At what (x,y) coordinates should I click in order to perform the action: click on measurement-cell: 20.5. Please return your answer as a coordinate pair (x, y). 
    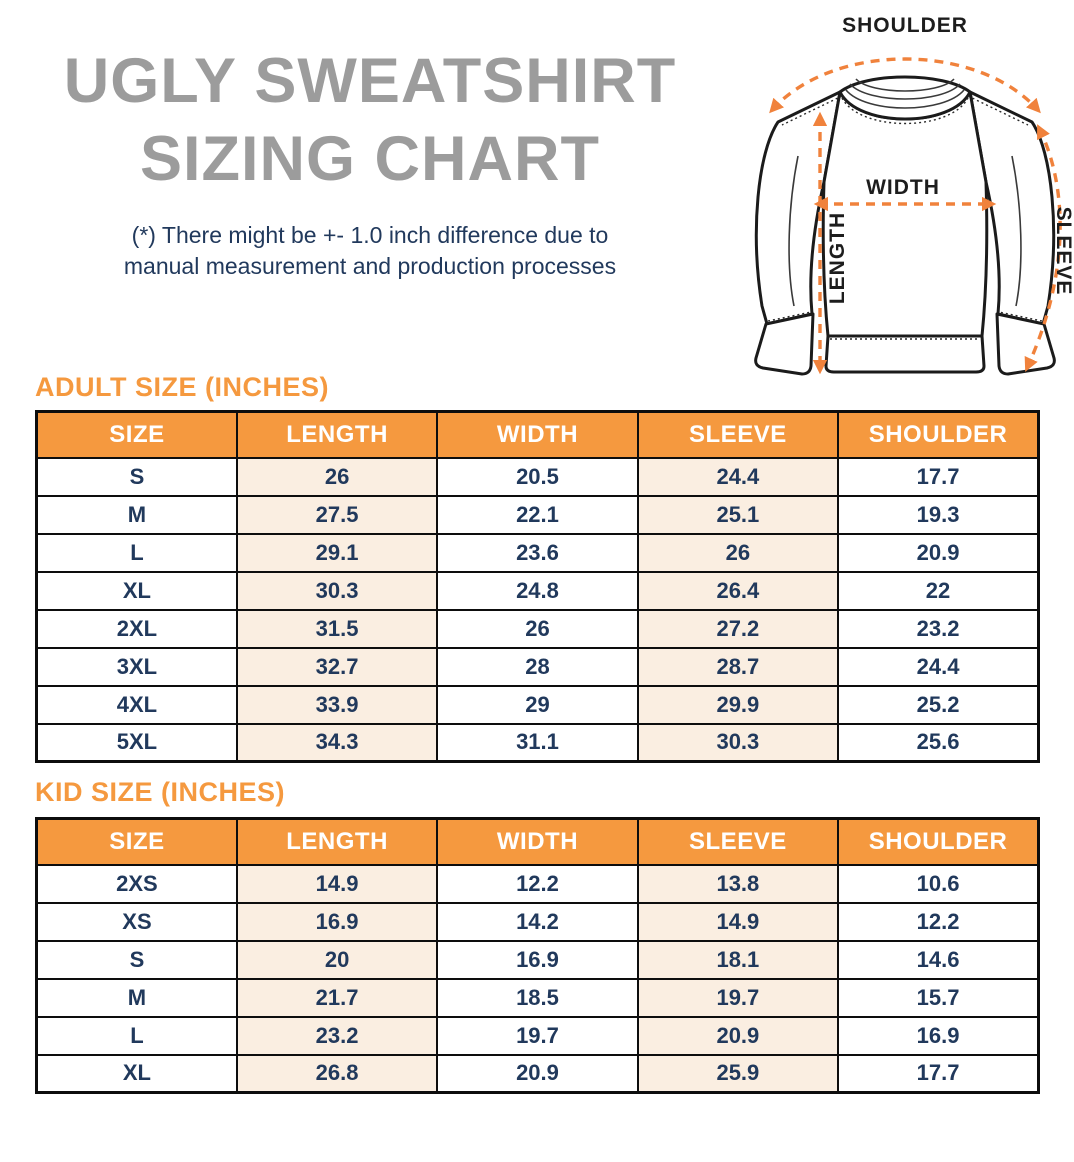
    Looking at the image, I should click on (537, 476).